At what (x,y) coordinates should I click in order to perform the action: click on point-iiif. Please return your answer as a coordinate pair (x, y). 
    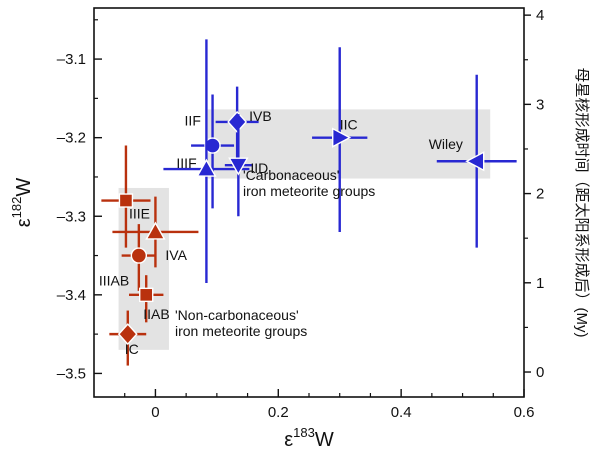
    Looking at the image, I should click on (206, 167).